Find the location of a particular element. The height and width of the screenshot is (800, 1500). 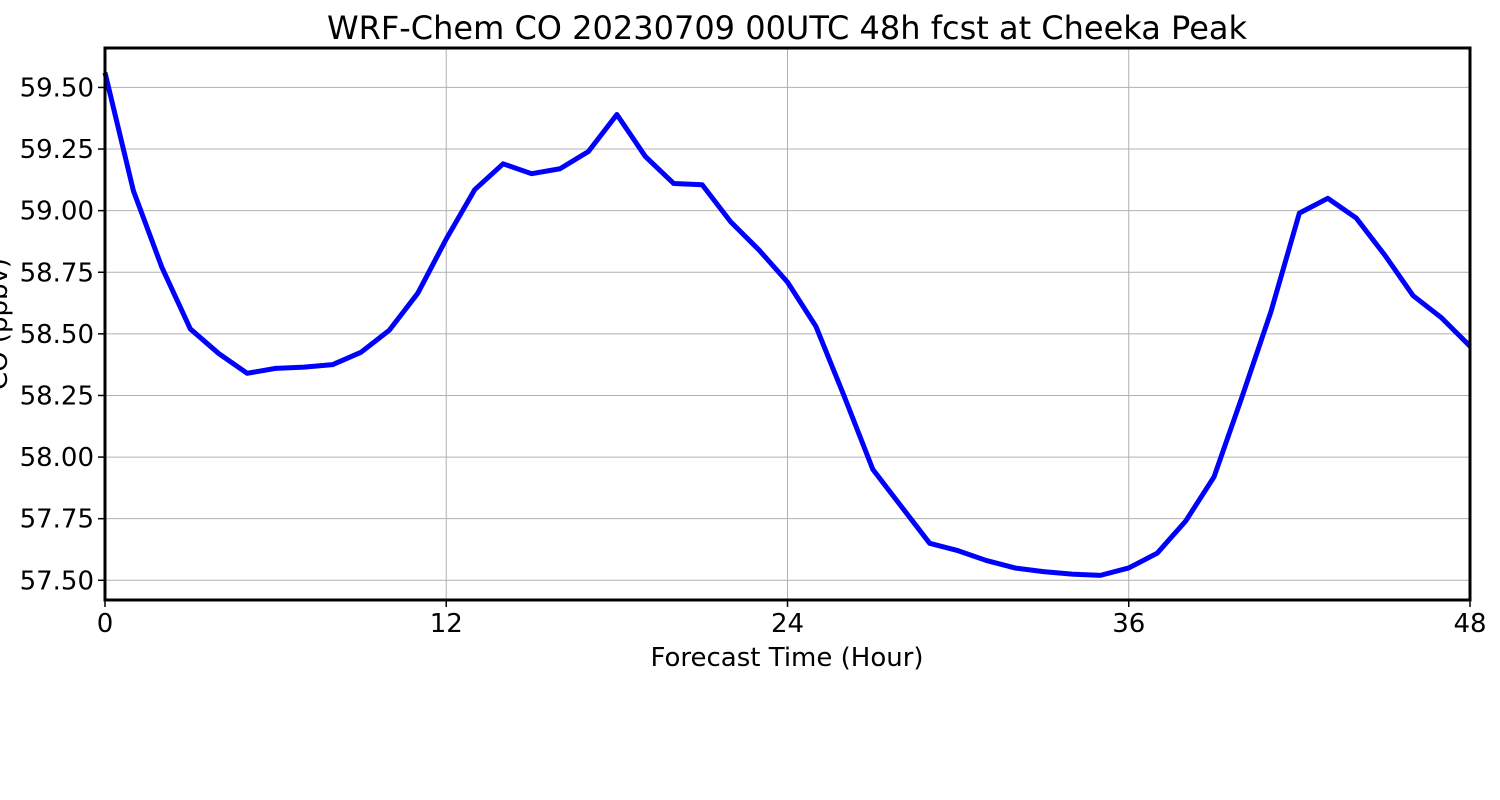

y-tick-label: 57.75 is located at coordinates (57, 520).